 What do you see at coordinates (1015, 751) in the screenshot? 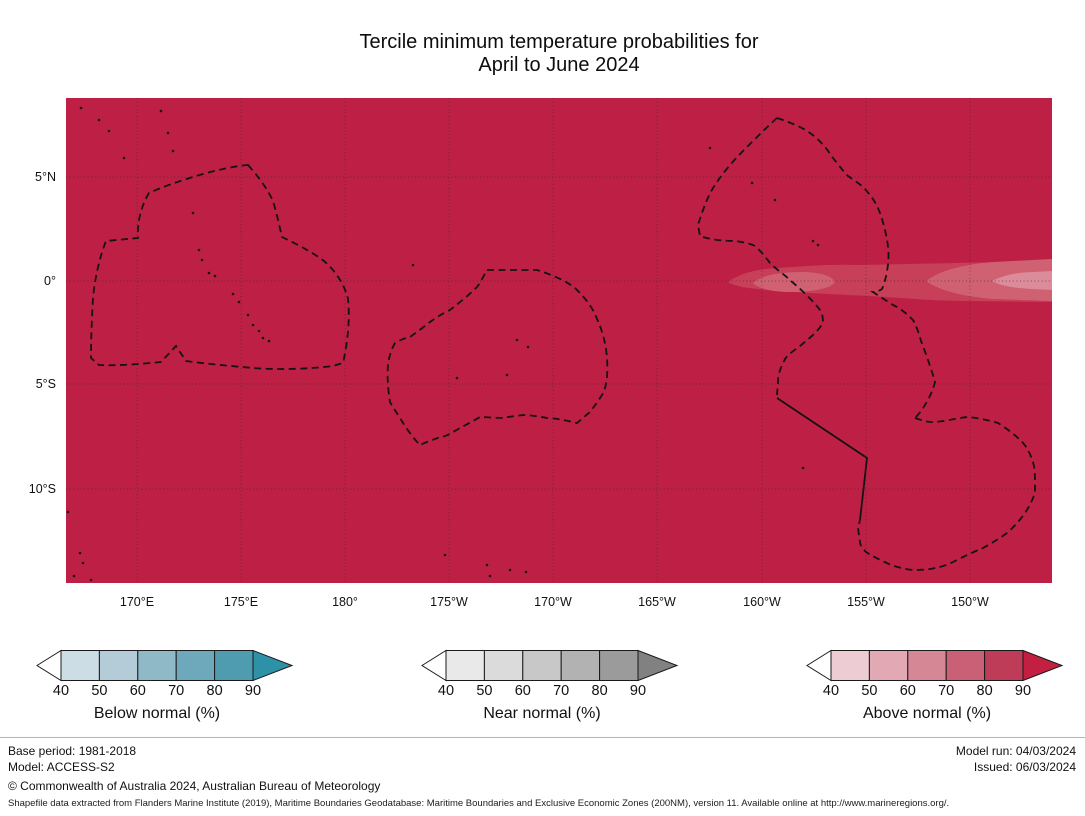
I see `model-run-date: Model run: 04/03/2024` at bounding box center [1015, 751].